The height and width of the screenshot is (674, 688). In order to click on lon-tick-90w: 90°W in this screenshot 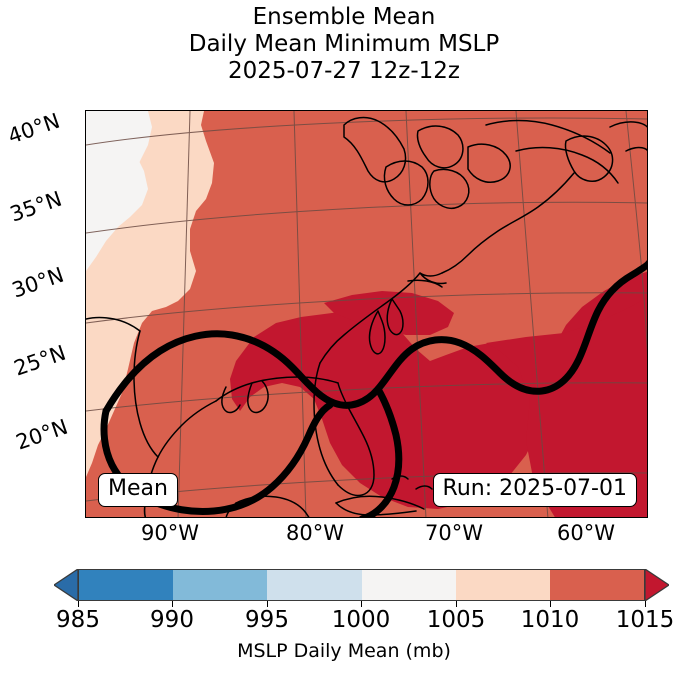, I will do `click(170, 533)`.